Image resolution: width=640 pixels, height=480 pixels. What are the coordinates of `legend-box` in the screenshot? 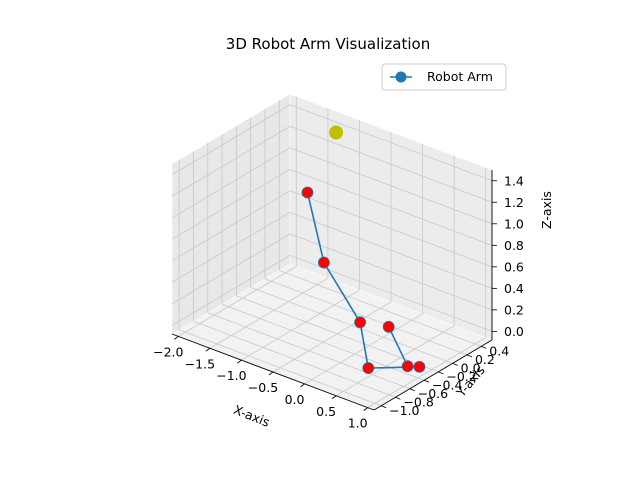 It's located at (444, 77).